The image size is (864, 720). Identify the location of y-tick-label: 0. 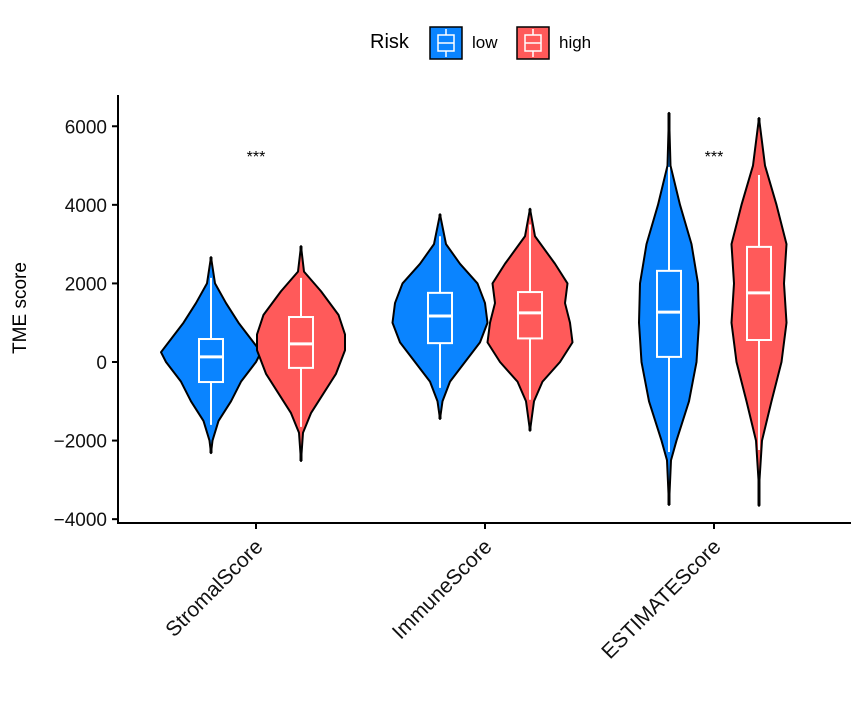
(101, 363).